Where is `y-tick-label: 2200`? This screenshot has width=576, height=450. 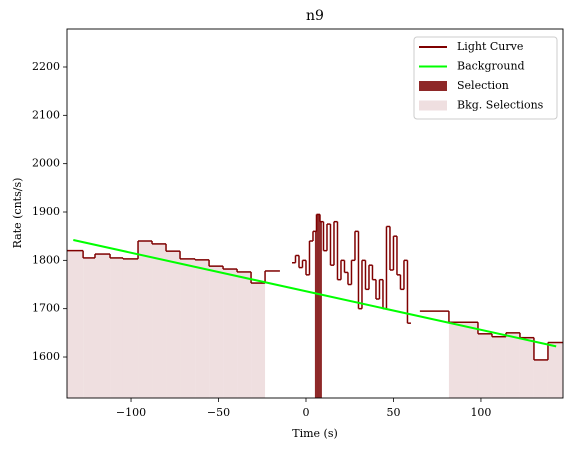 y-tick-label: 2200 is located at coordinates (46, 66).